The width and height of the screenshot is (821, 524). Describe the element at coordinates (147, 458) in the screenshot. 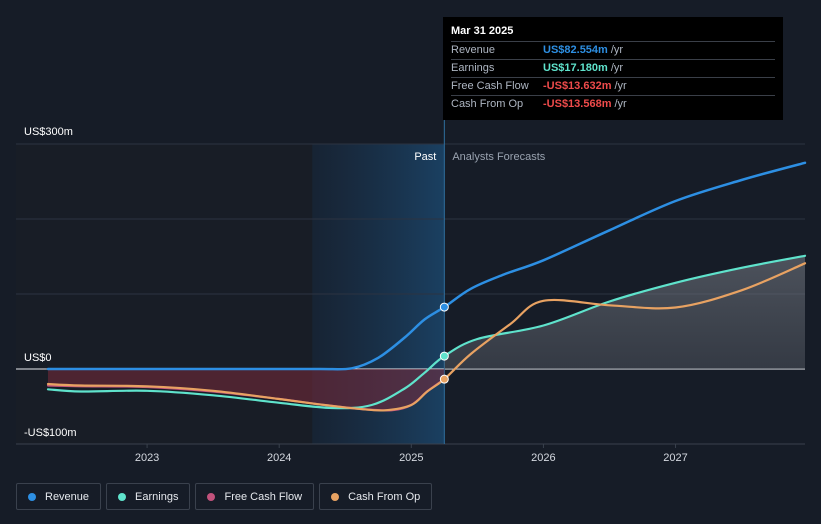

I see `x-tick-label: 2023` at that location.